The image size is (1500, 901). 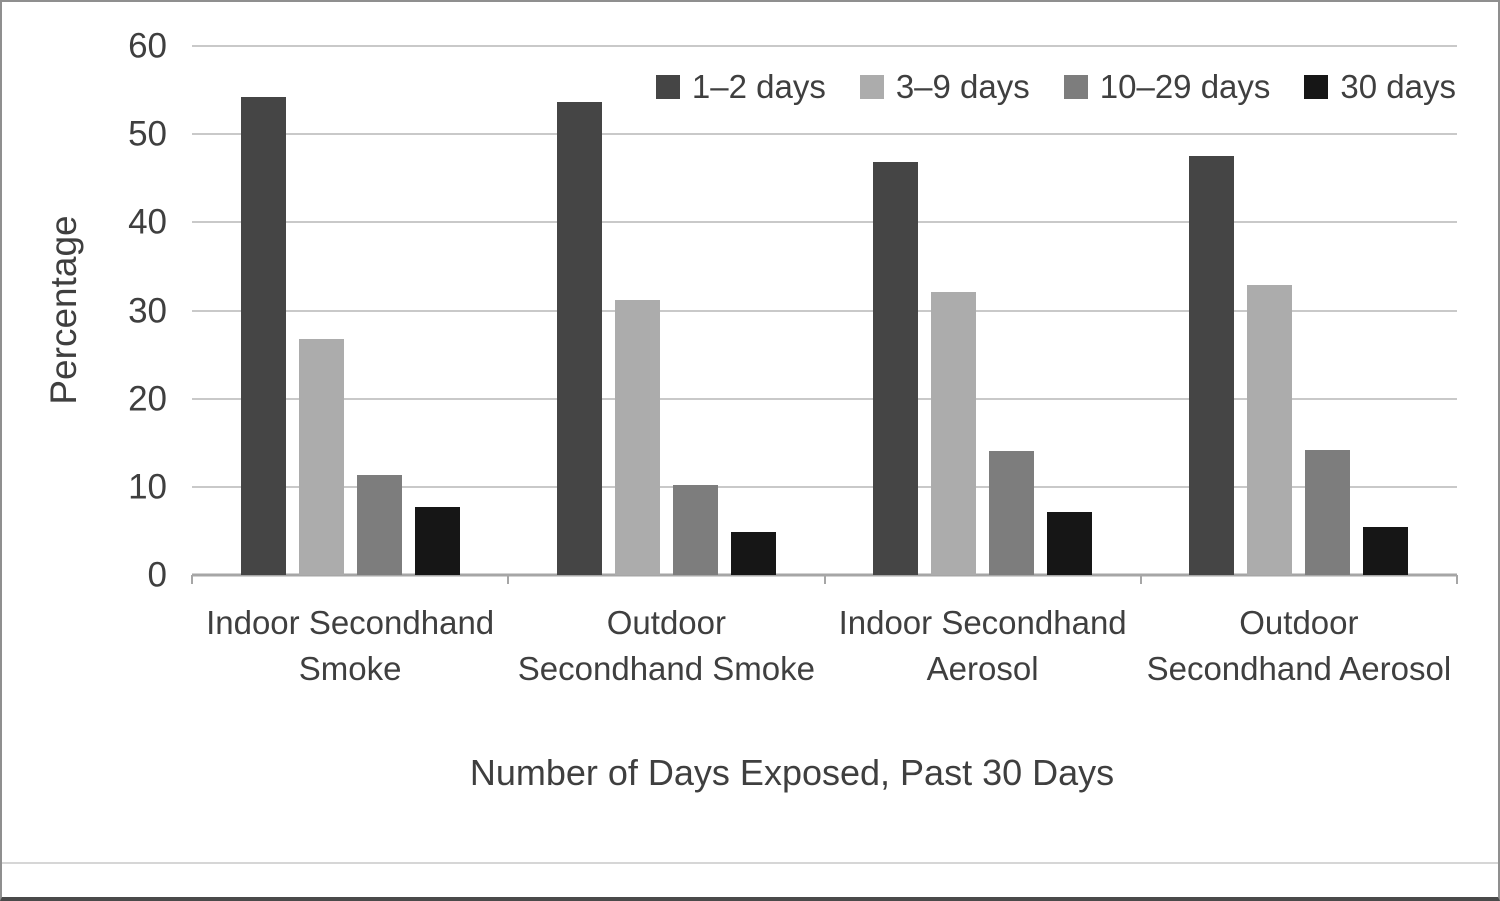 What do you see at coordinates (147, 222) in the screenshot?
I see `y-tick-label: 40` at bounding box center [147, 222].